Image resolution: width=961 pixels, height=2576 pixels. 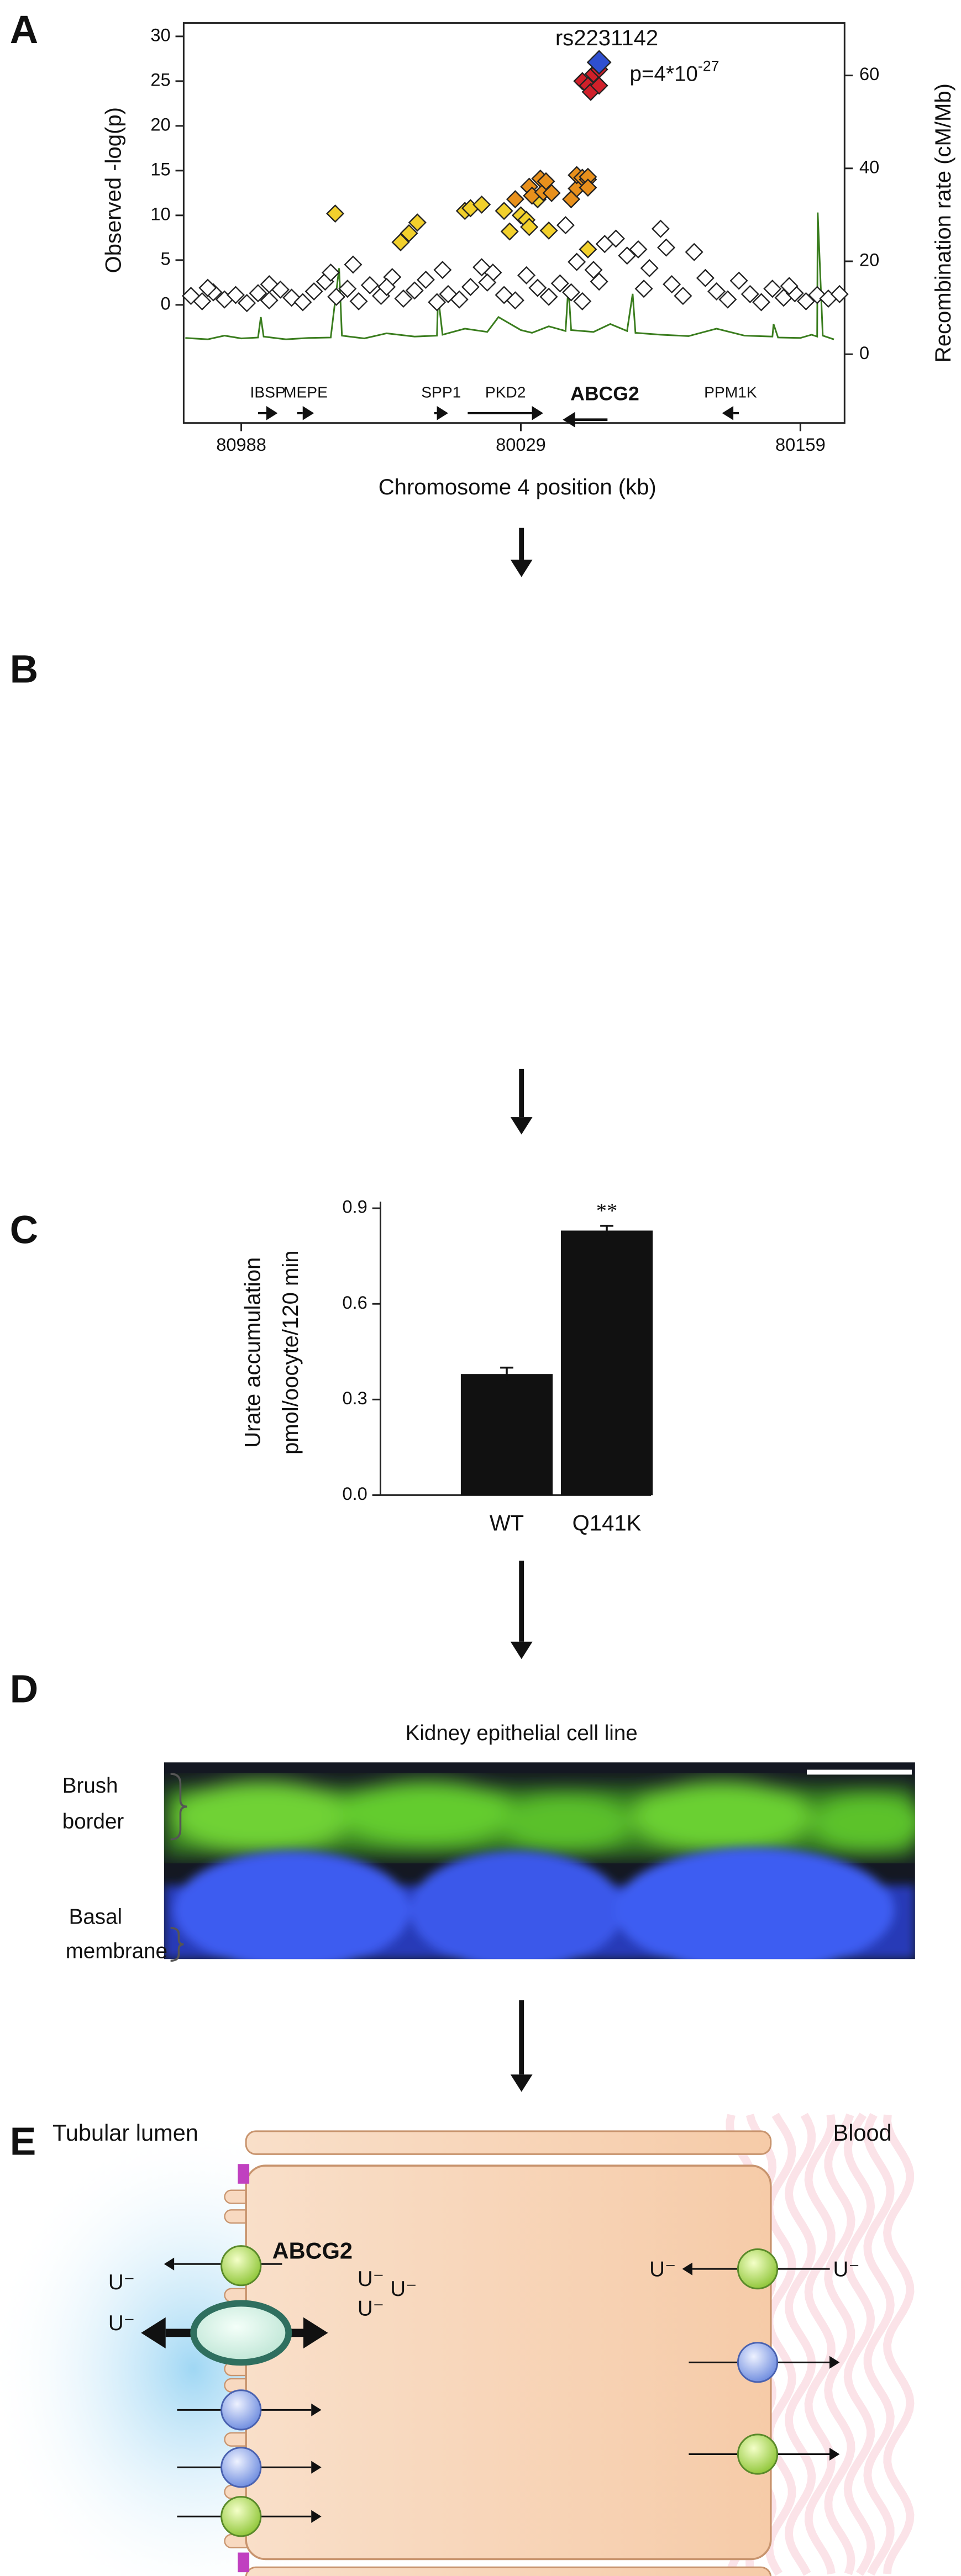 I want to click on efflux-tail-head, so click(x=315, y=2333).